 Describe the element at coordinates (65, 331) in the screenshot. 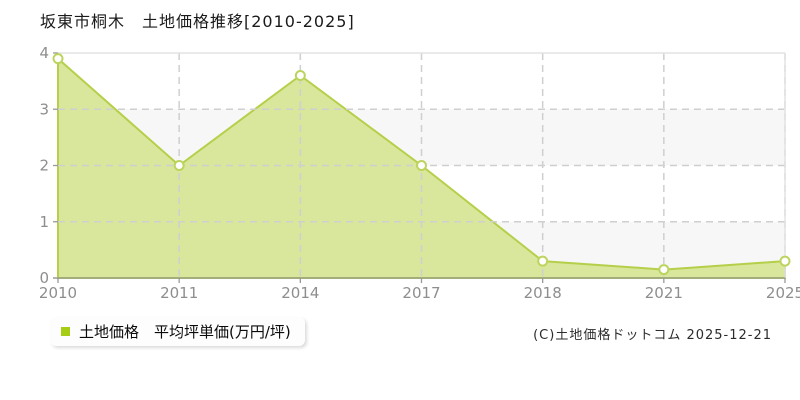

I see `legend-swatch-icon` at that location.